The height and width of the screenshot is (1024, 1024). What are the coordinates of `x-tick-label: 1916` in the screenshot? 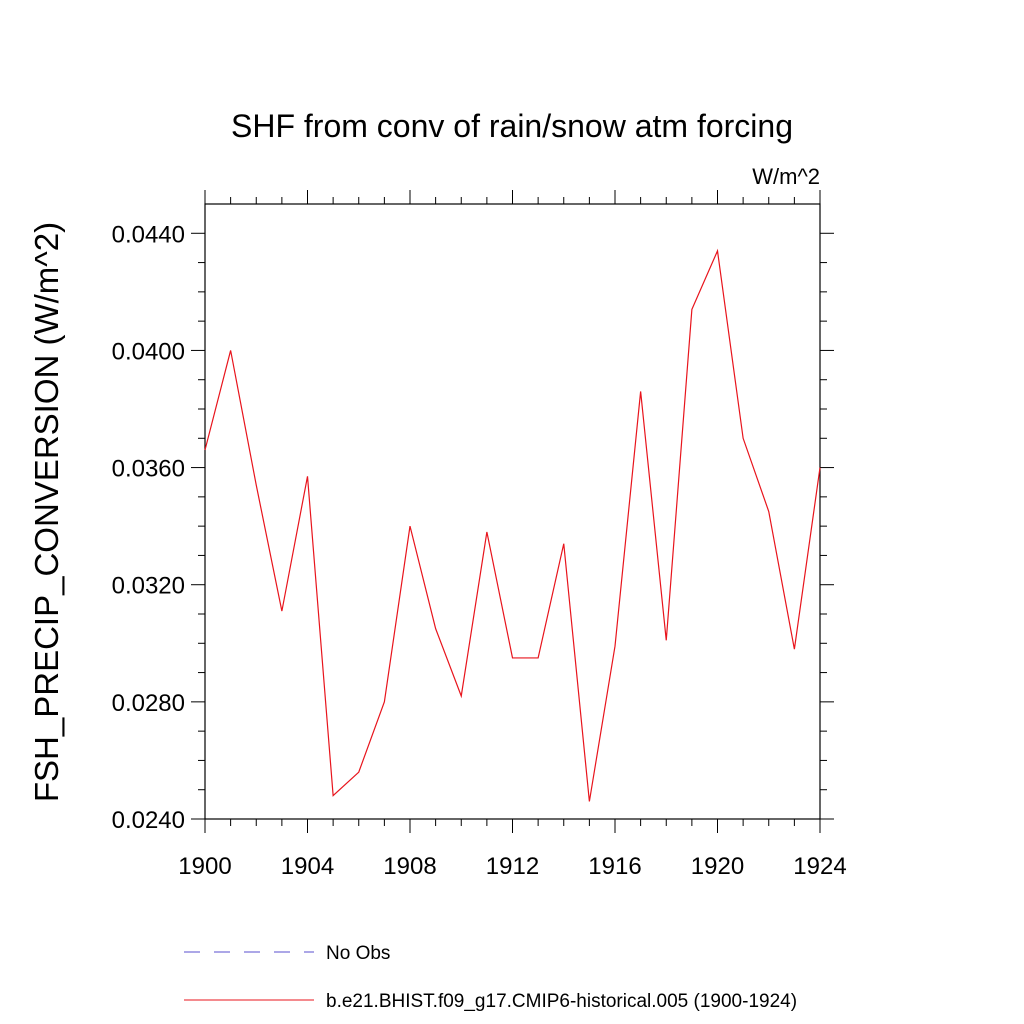 It's located at (614, 866).